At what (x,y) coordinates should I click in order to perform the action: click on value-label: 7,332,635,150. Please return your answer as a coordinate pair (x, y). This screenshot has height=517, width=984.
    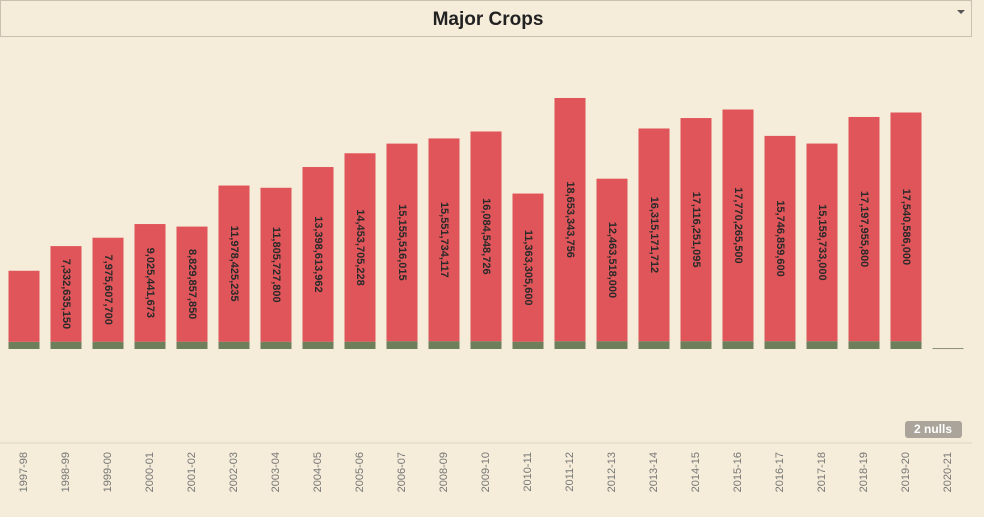
    Looking at the image, I should click on (66, 294).